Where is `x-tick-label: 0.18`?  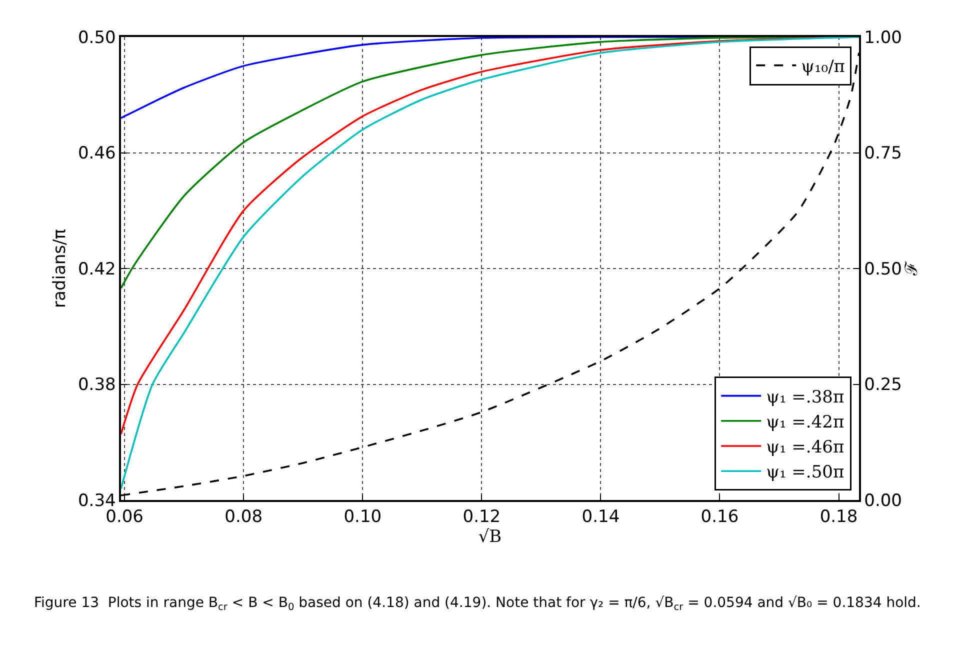
x-tick-label: 0.18 is located at coordinates (839, 517).